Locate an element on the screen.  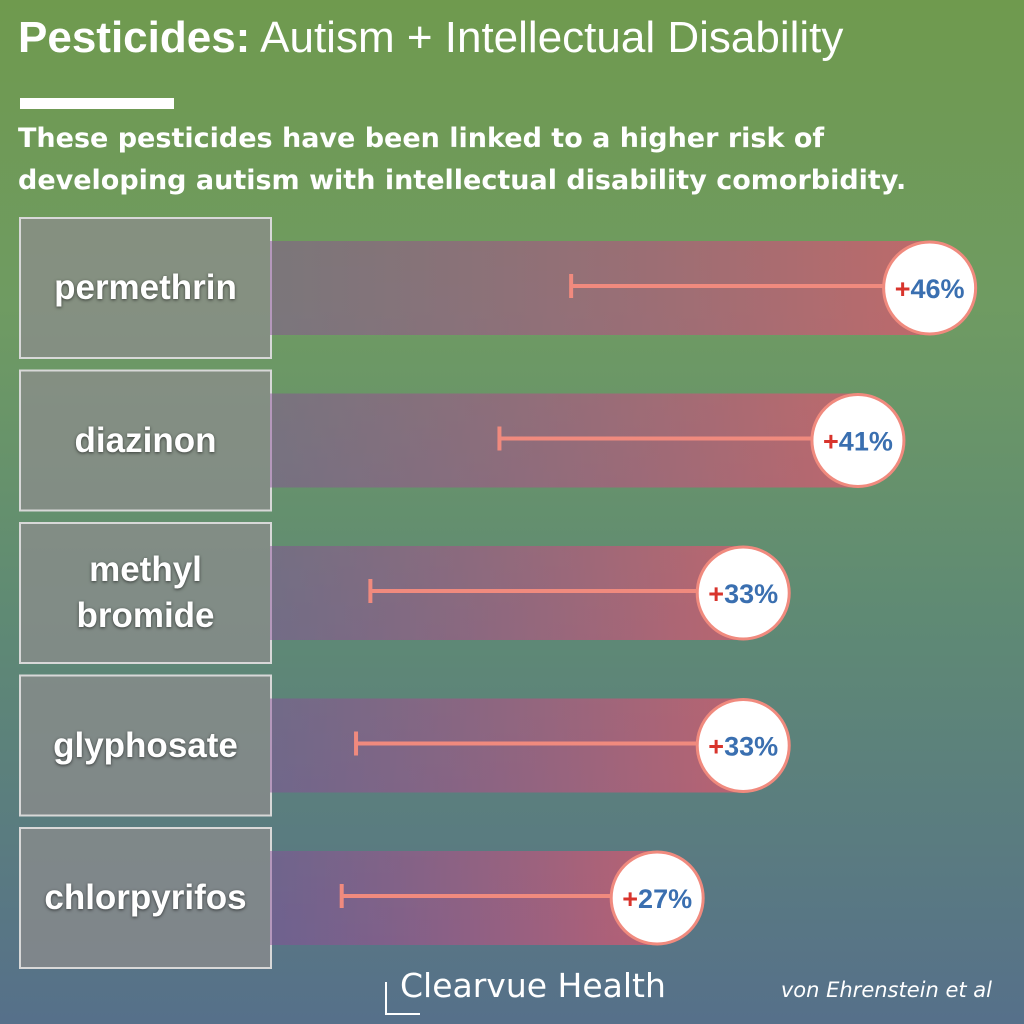
category-label: methyl bromide is located at coordinates (145, 592).